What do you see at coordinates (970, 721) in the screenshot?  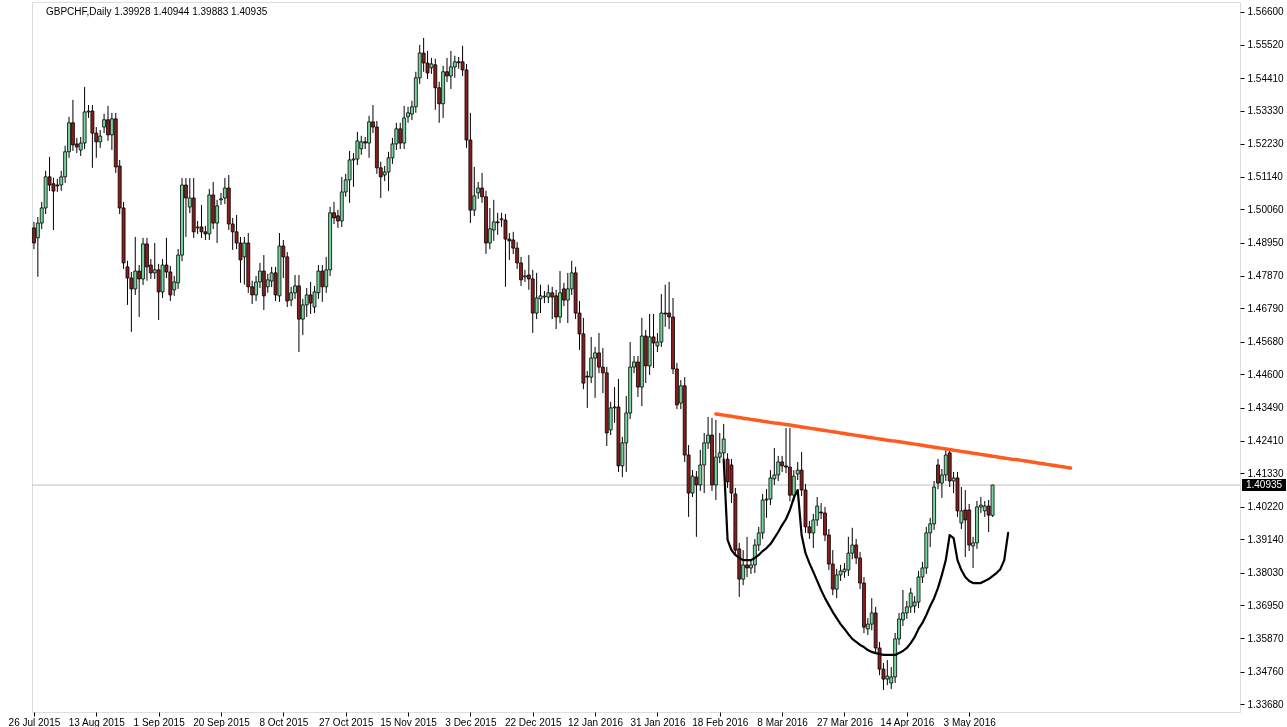 I see `x-tick-label: 3 May 2016` at bounding box center [970, 721].